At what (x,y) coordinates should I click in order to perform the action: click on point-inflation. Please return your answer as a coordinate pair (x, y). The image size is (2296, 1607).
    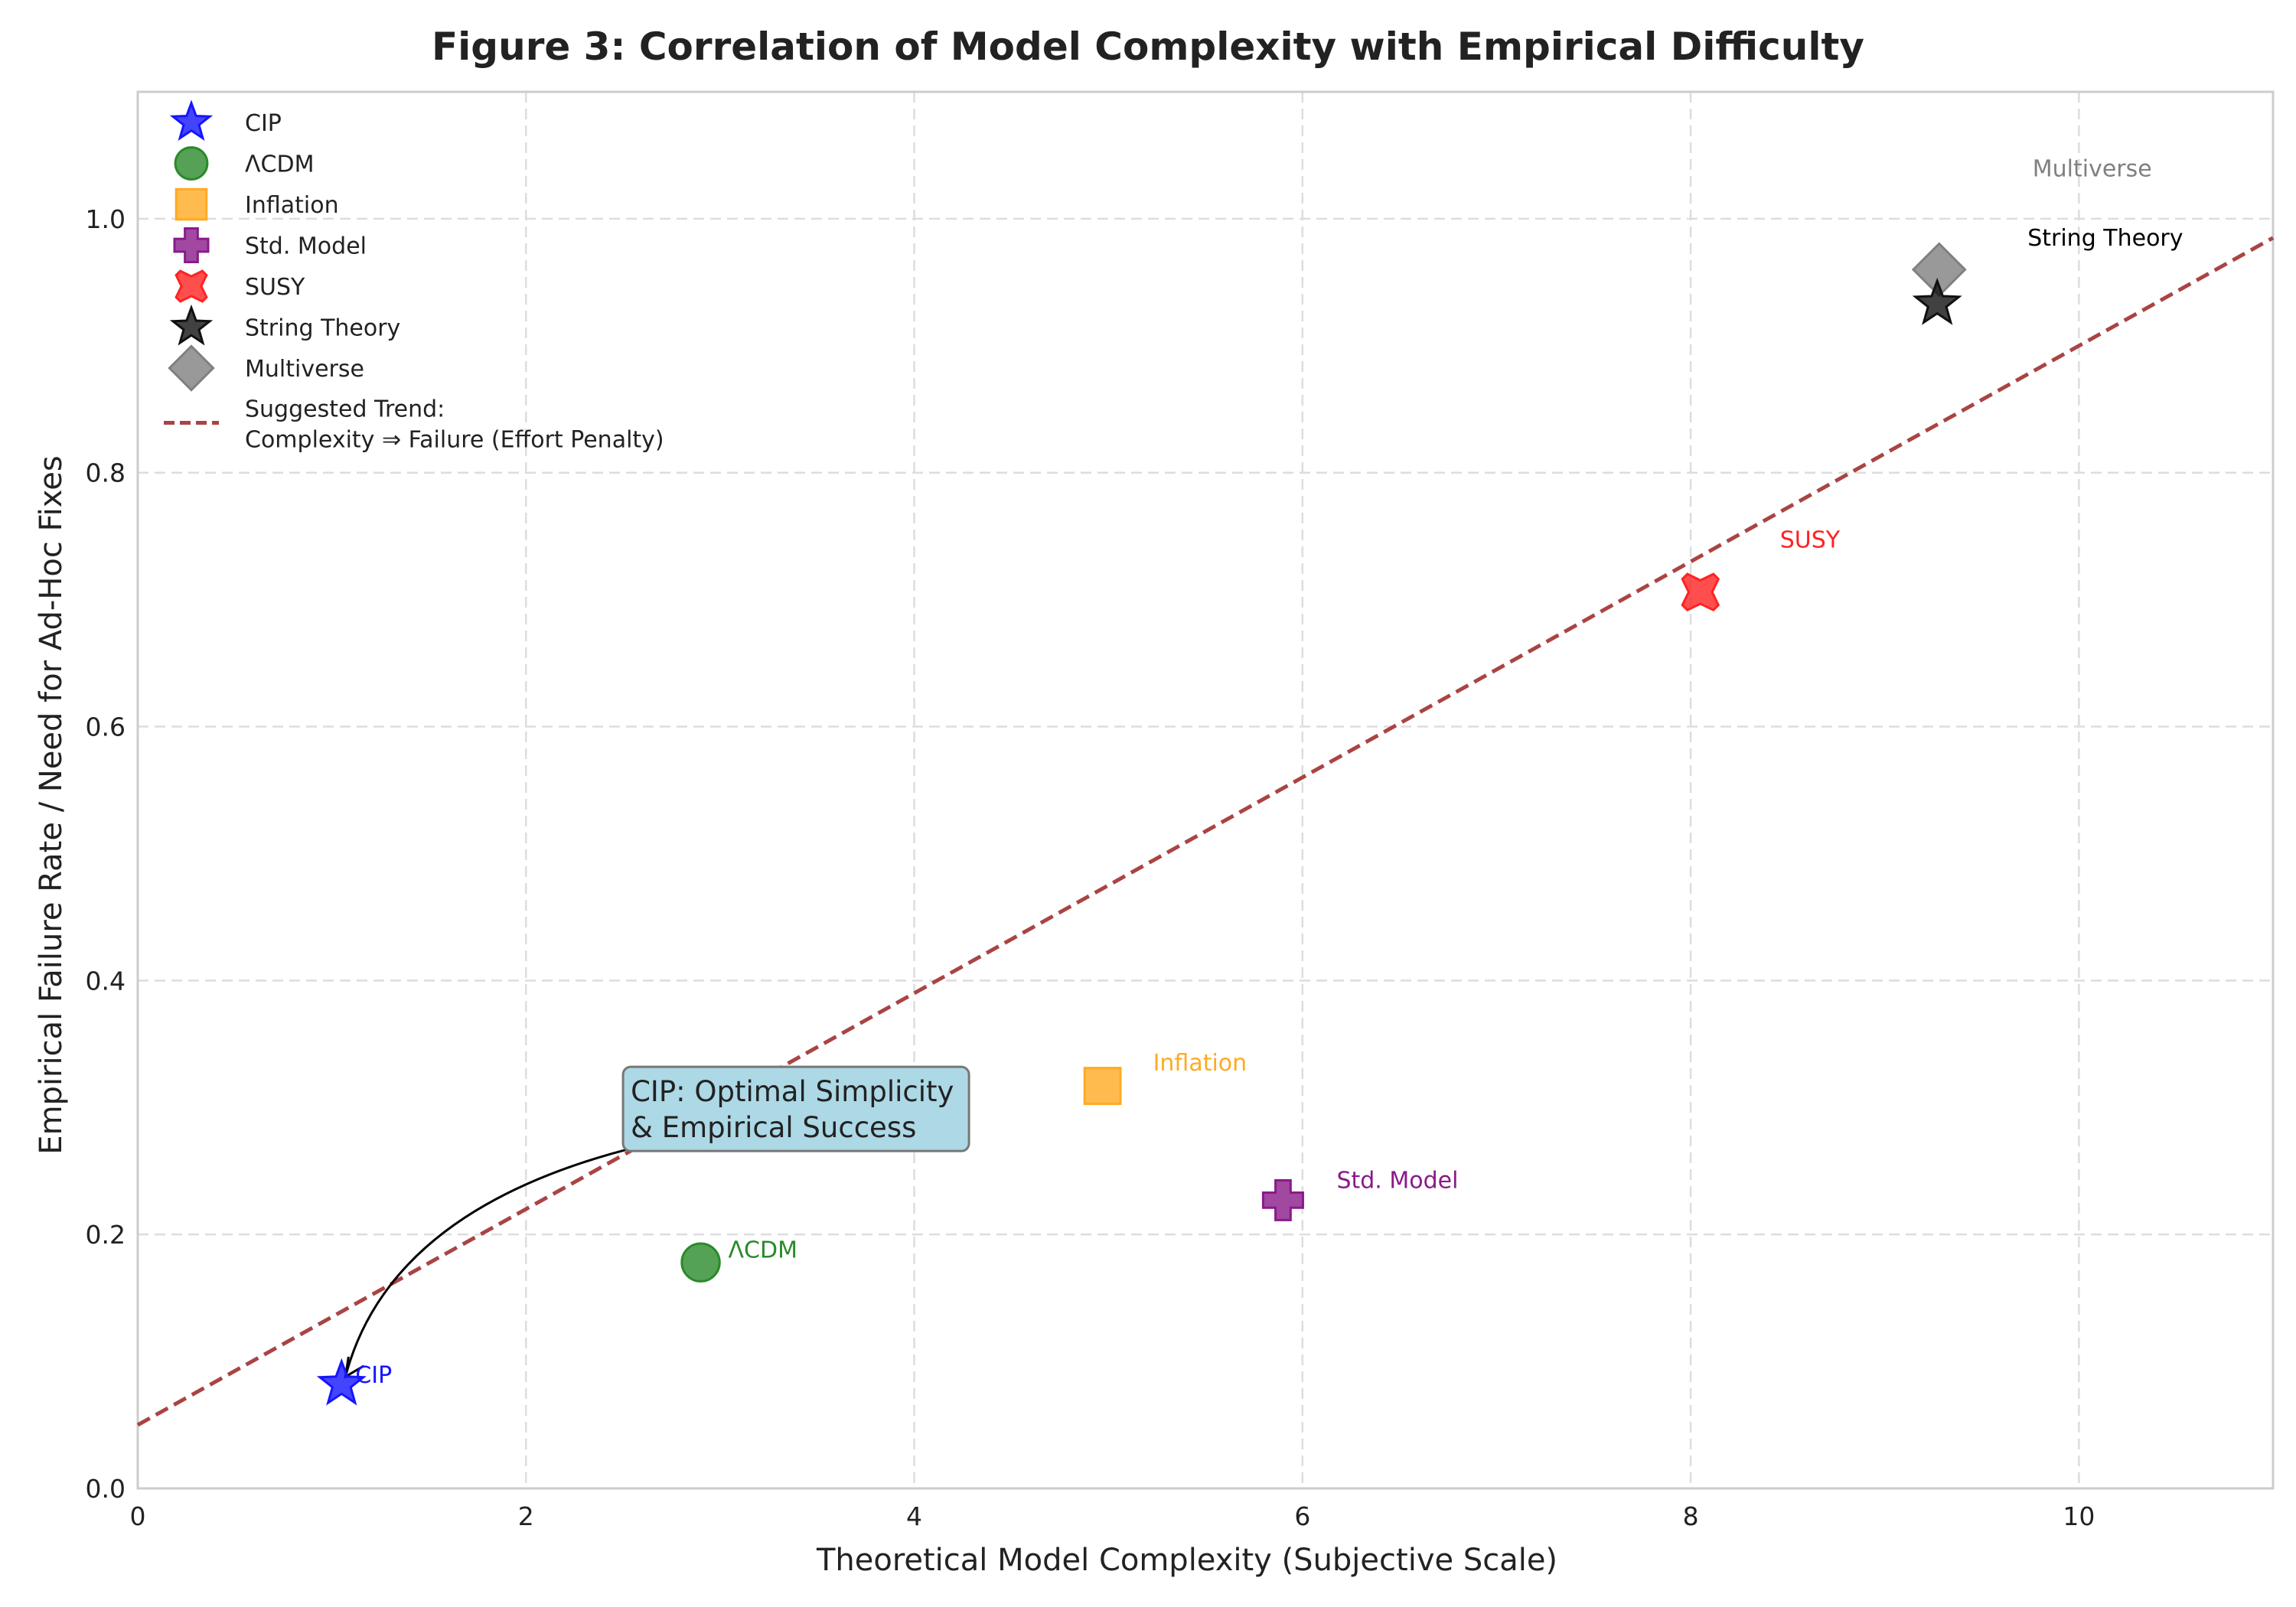
    Looking at the image, I should click on (1102, 1086).